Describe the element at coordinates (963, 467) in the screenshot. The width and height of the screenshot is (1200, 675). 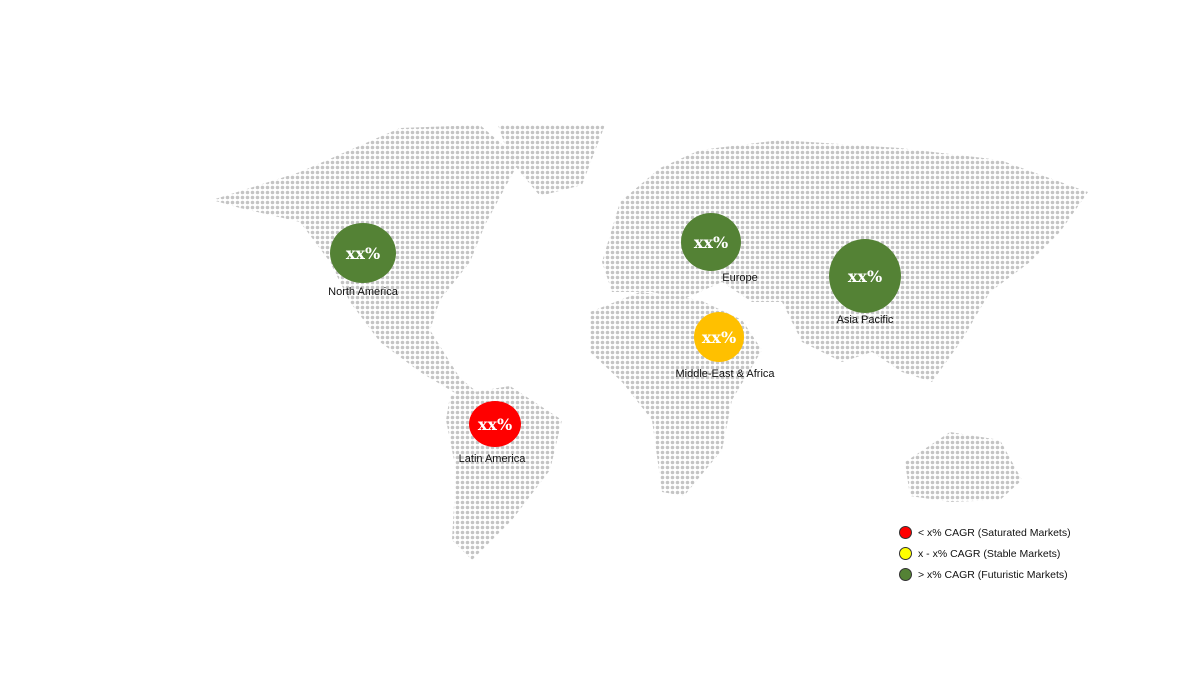
I see `continent-australia` at that location.